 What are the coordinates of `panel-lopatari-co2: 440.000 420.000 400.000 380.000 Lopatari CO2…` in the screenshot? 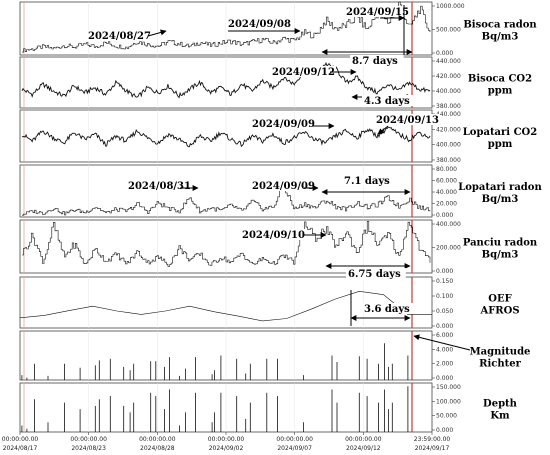 It's located at (278, 136).